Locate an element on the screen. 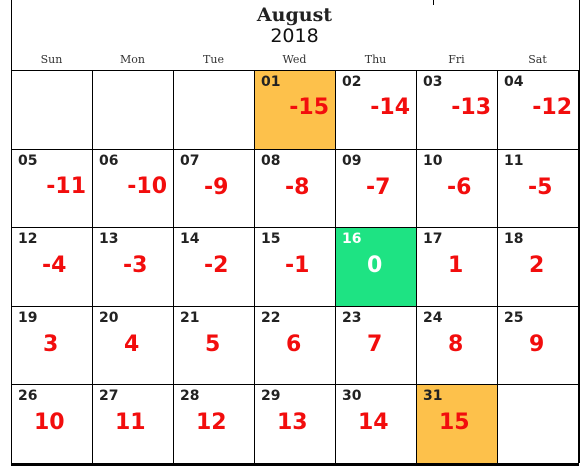 The image size is (586, 466). day-cell-19: 19 3 is located at coordinates (52, 345).